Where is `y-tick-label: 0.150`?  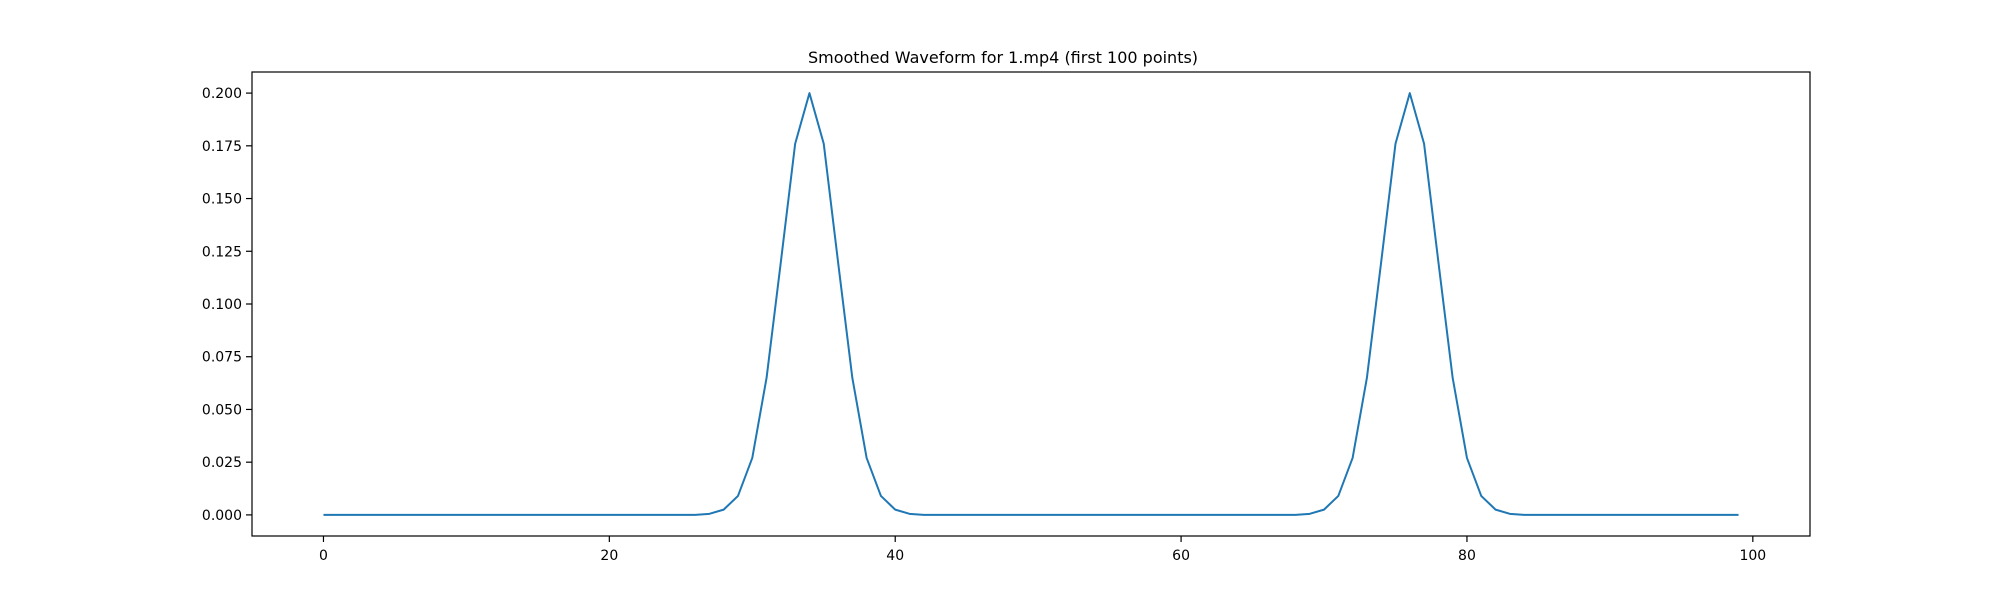 y-tick-label: 0.150 is located at coordinates (222, 200).